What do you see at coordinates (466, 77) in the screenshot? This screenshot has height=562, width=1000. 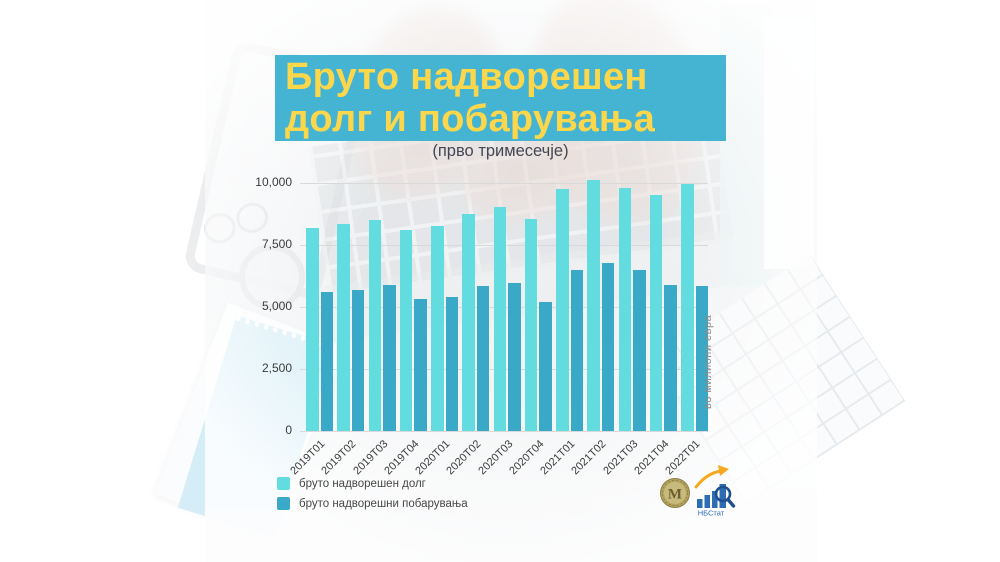 I see `title-line1: Бруто надворешен` at bounding box center [466, 77].